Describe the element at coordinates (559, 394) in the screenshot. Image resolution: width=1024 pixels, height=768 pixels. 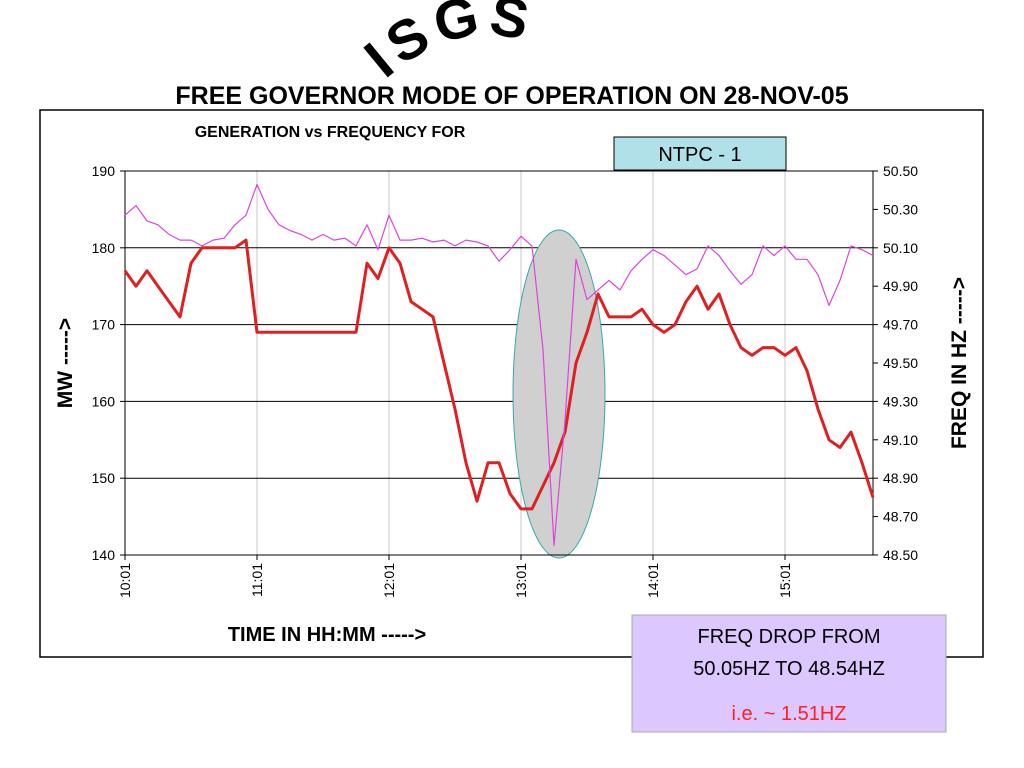
I see `highlight-ellipse` at that location.